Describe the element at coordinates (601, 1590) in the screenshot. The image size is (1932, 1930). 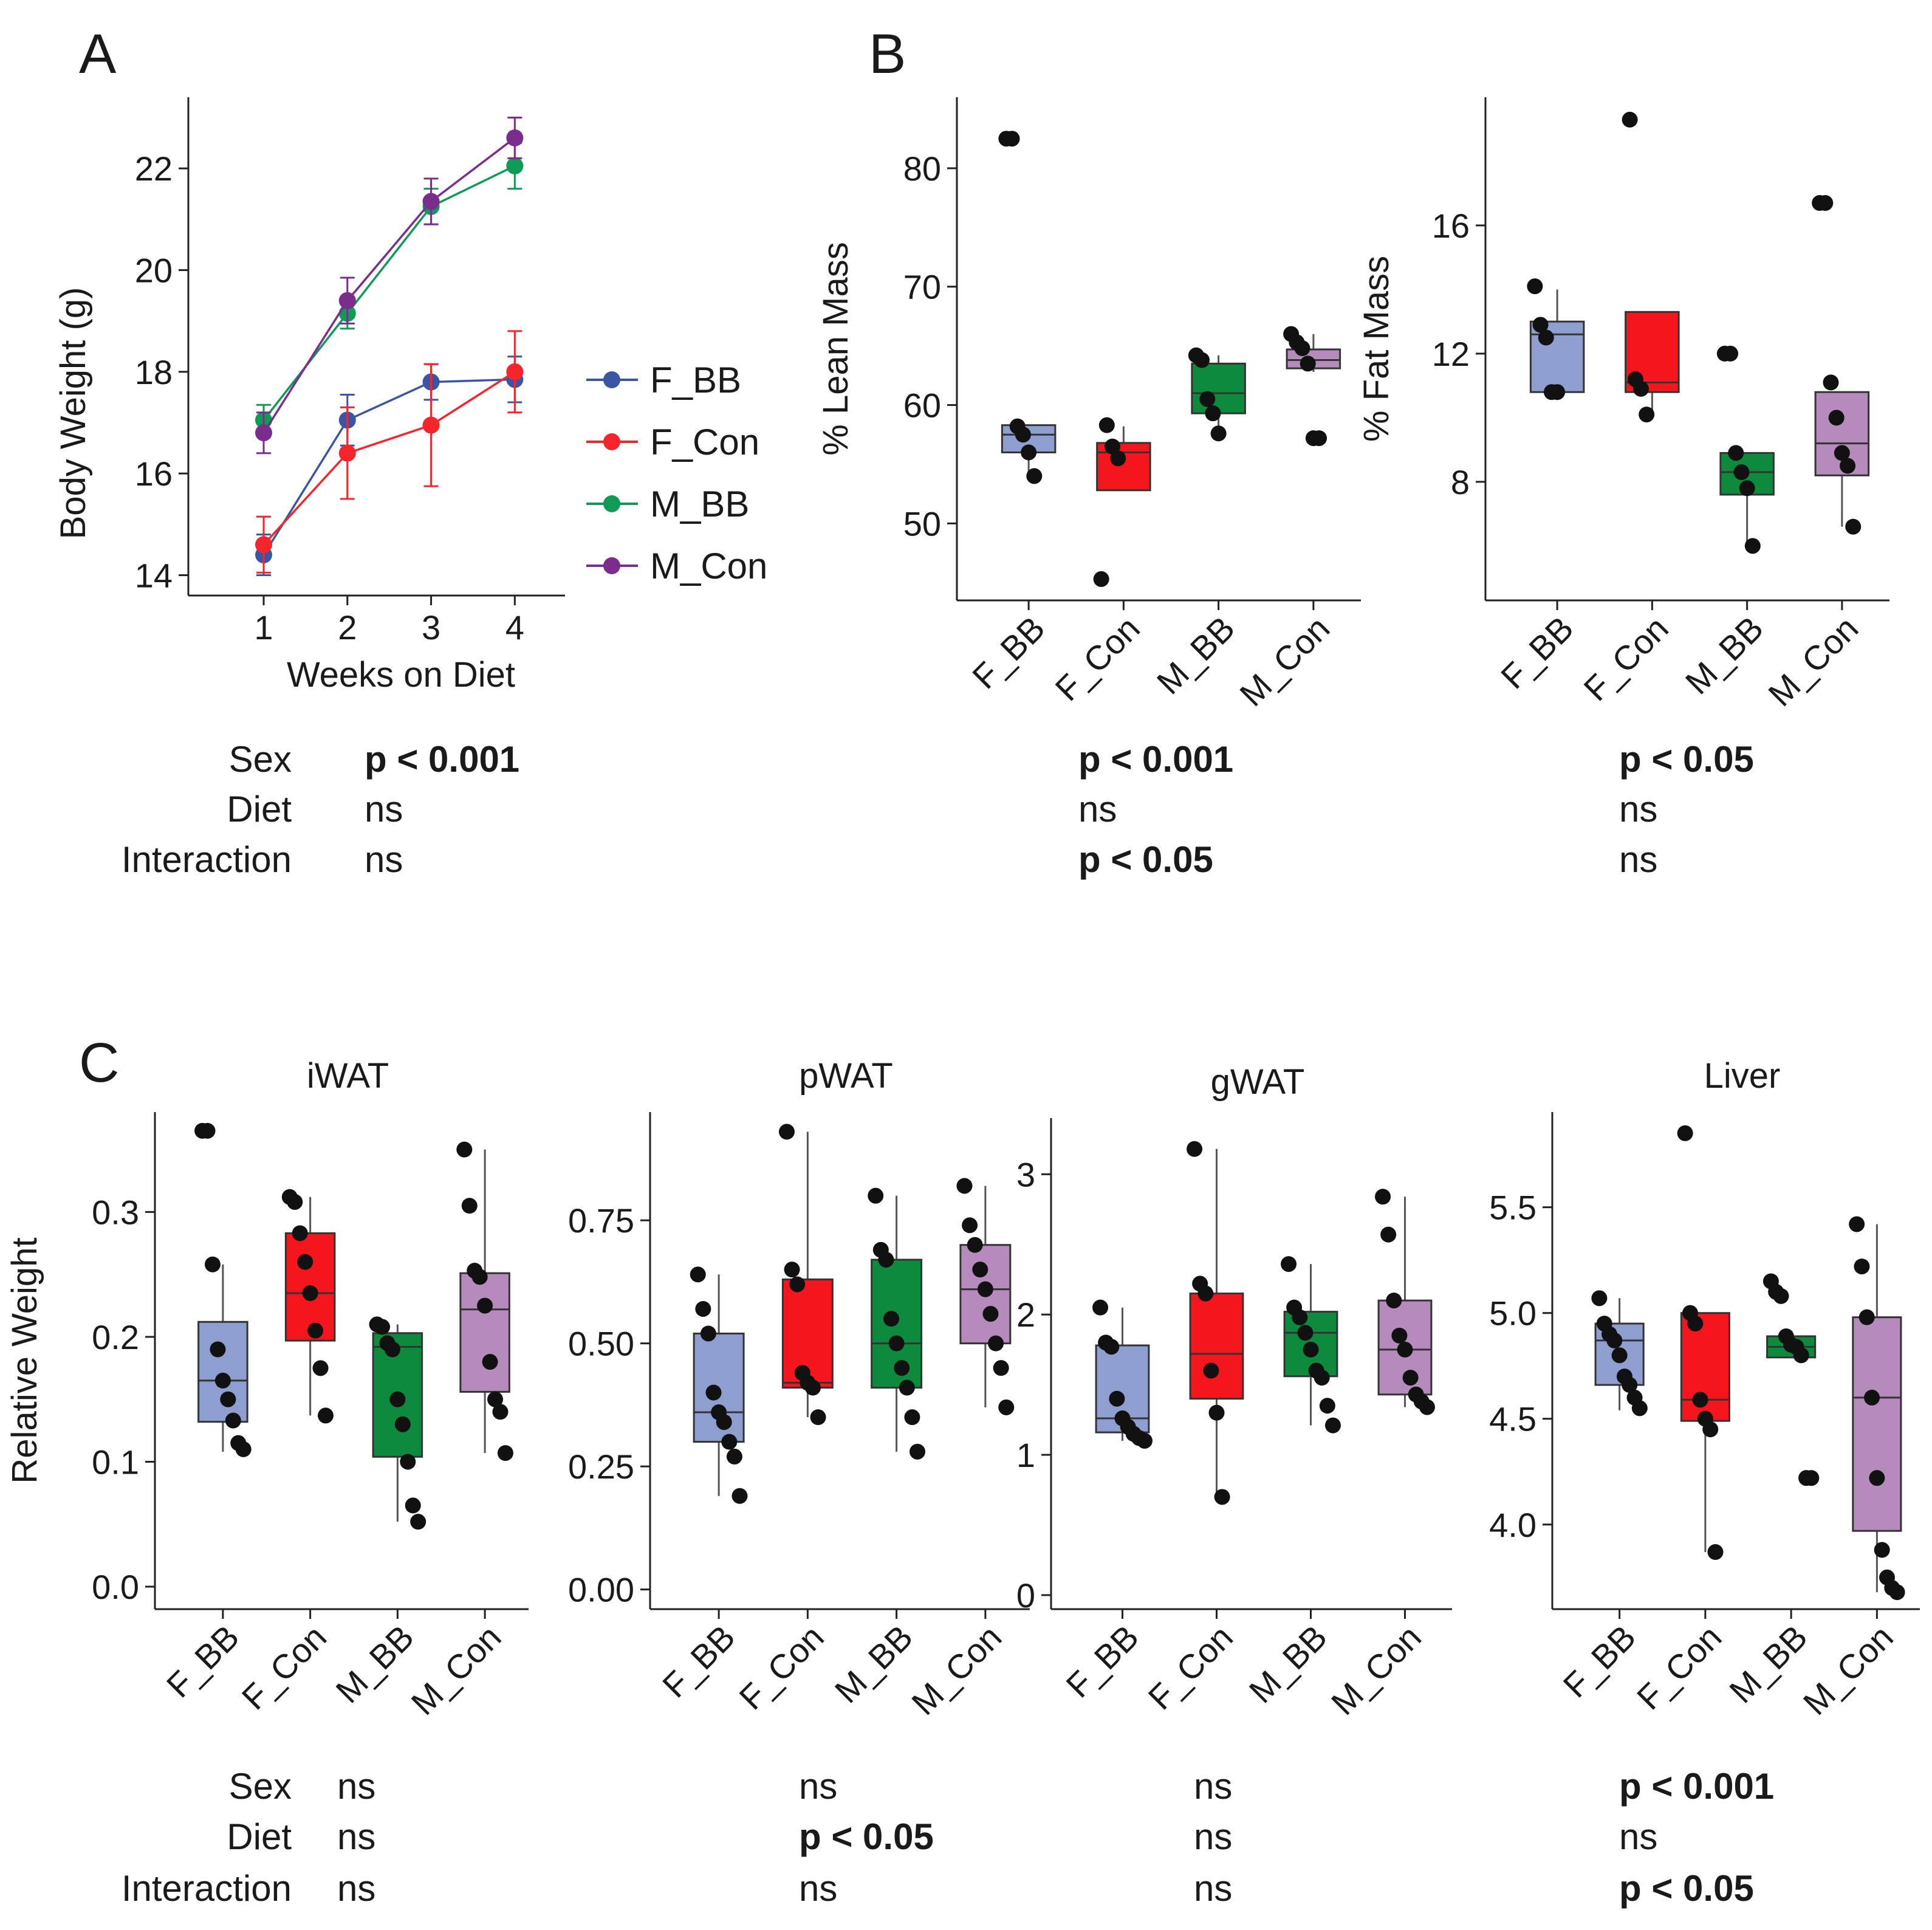
I see `c2-y-tick-label: 0.00` at that location.